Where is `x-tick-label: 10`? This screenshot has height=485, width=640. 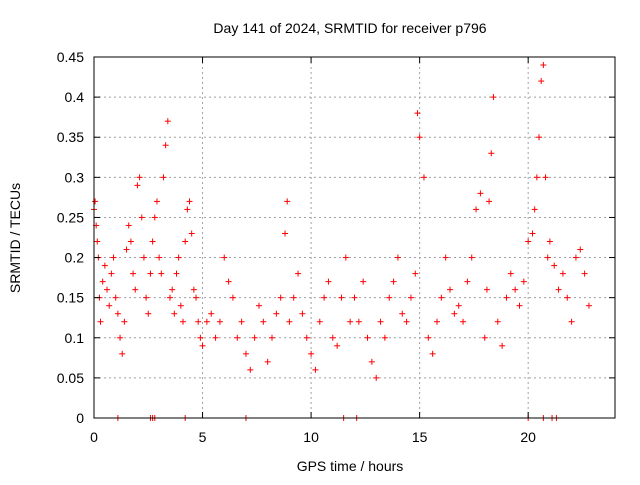
x-tick-label: 10 is located at coordinates (311, 437).